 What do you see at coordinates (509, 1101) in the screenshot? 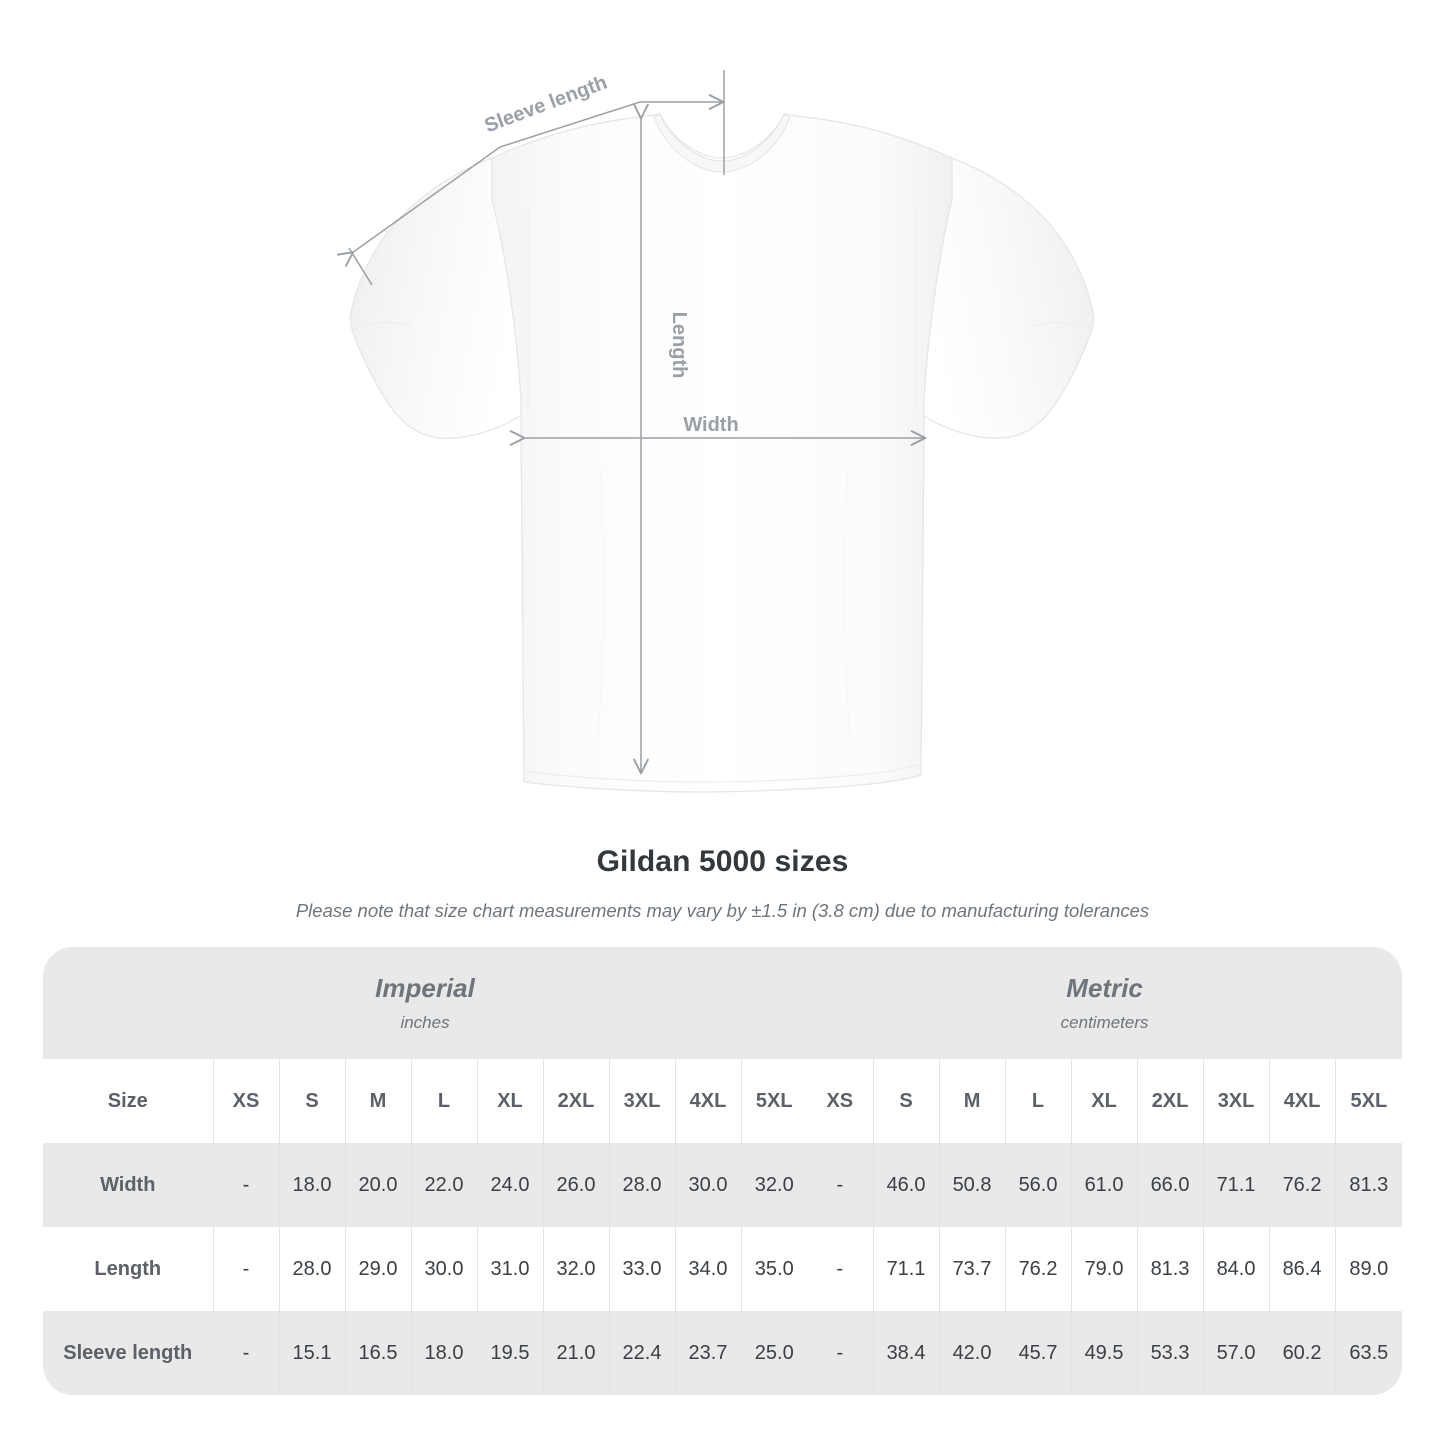
I see `header-imperial-xl: XL` at bounding box center [509, 1101].